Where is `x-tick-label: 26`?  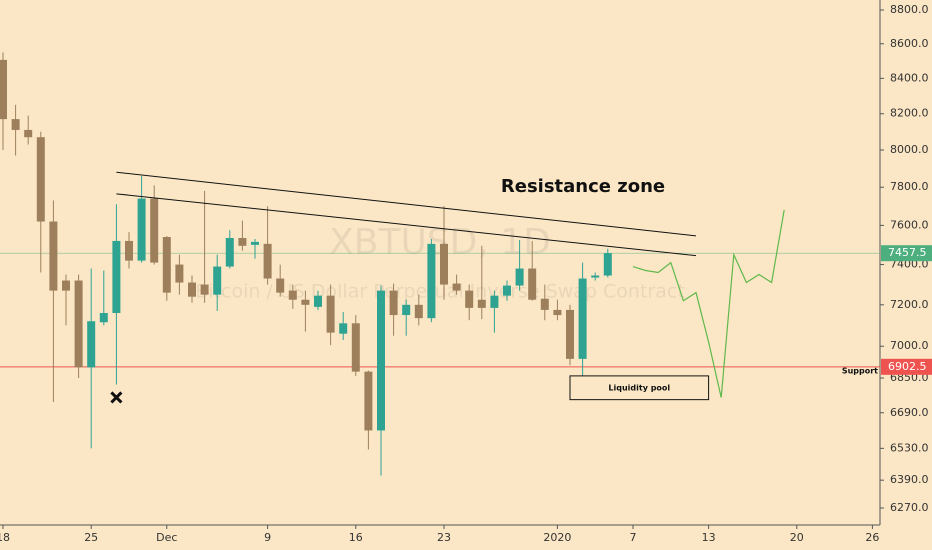
x-tick-label: 26 is located at coordinates (872, 537).